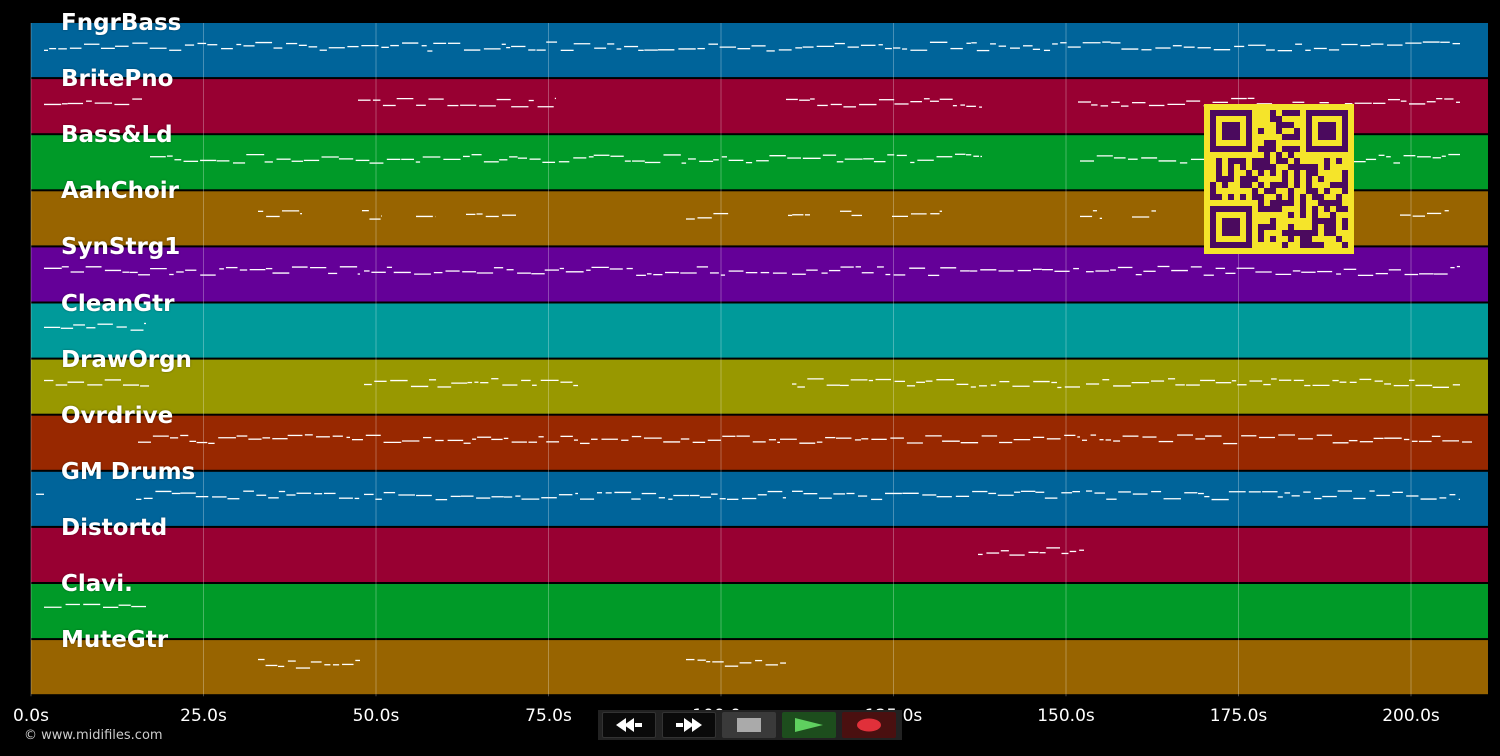 The image size is (1500, 756). Describe the element at coordinates (114, 527) in the screenshot. I see `track-label: Distortd` at that location.